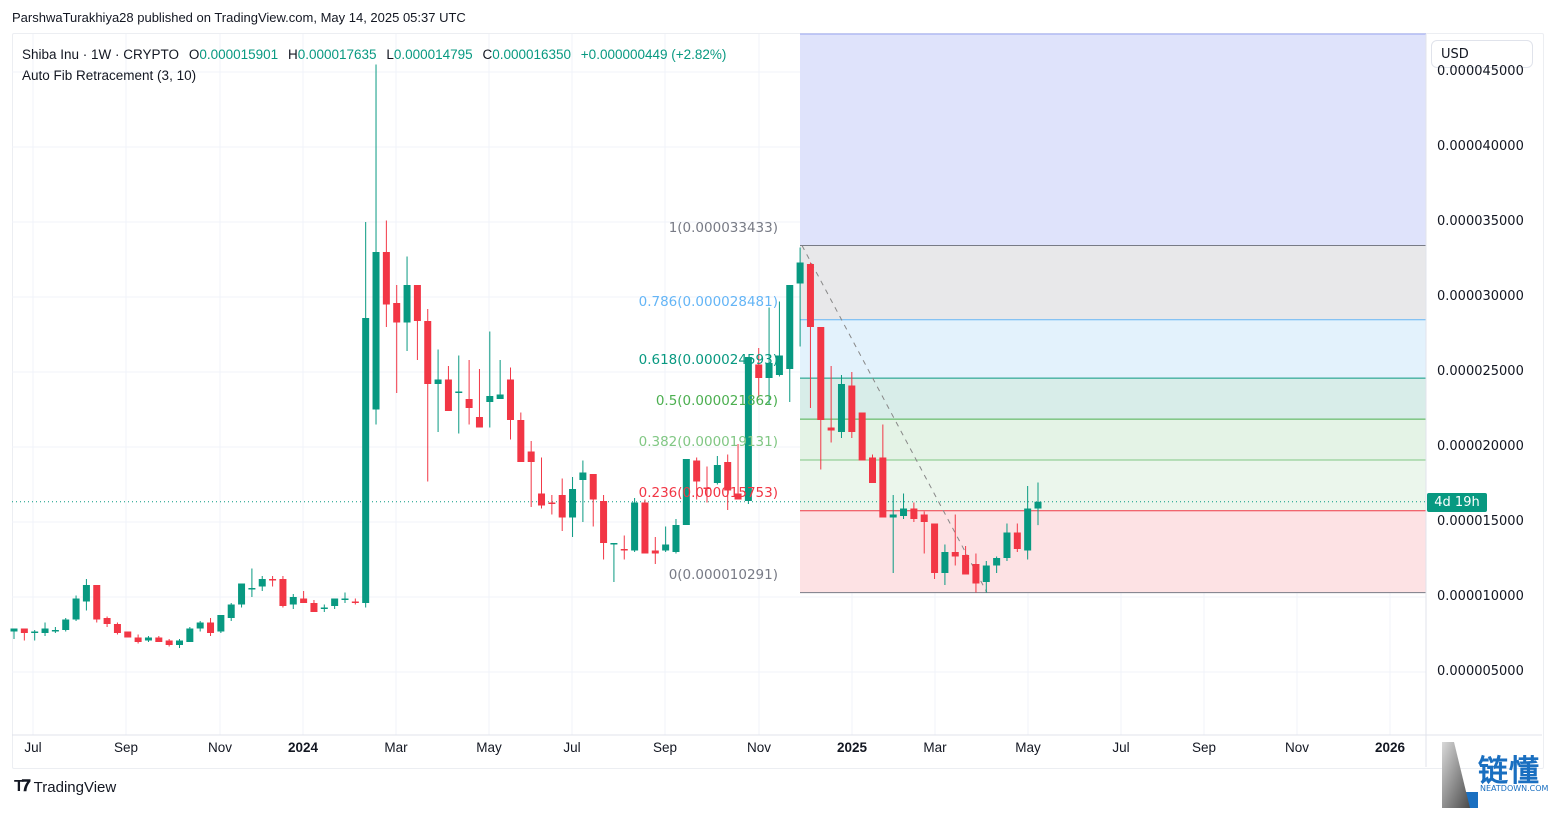  What do you see at coordinates (1482, 54) in the screenshot?
I see `currency-button: USD` at bounding box center [1482, 54].